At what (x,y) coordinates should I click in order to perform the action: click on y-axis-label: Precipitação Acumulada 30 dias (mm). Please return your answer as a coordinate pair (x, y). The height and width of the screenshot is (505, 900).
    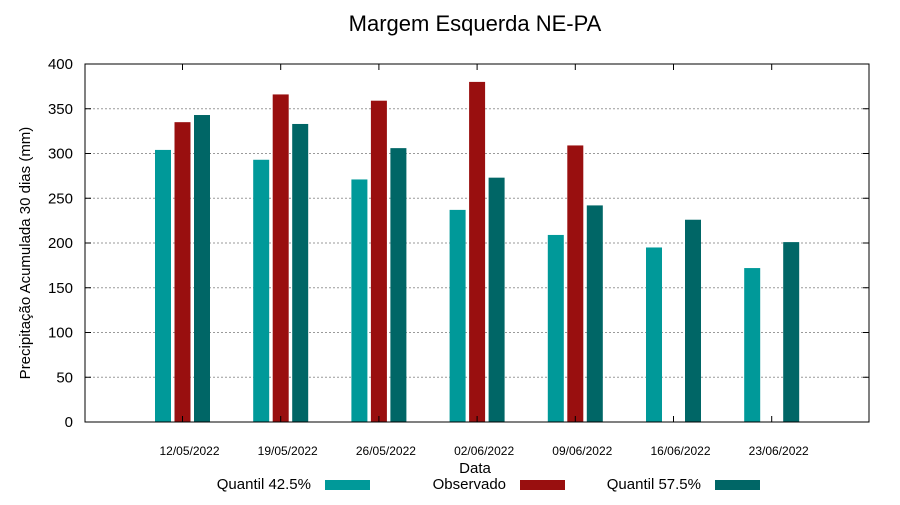
    Looking at the image, I should click on (25, 253).